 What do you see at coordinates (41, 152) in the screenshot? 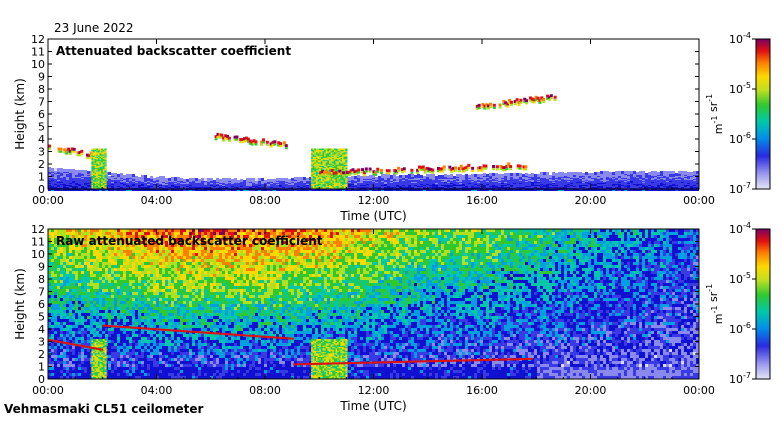
I see `y-tick-label: 3` at bounding box center [41, 152].